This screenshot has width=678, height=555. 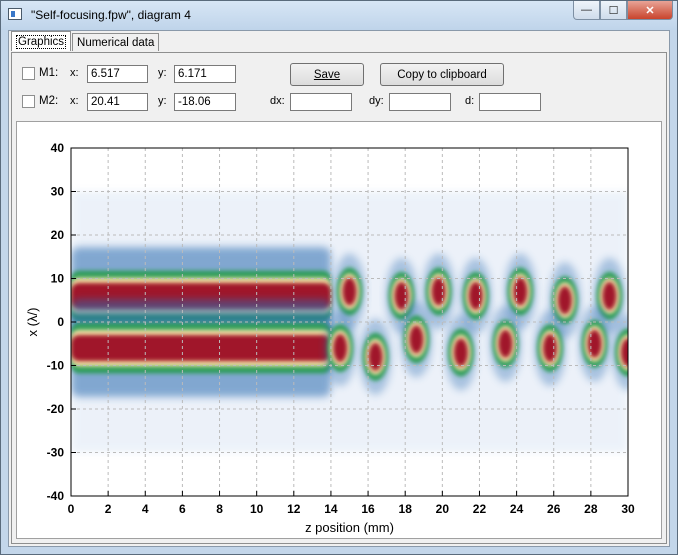 What do you see at coordinates (58, 192) in the screenshot?
I see `y-tick-label: 30` at bounding box center [58, 192].